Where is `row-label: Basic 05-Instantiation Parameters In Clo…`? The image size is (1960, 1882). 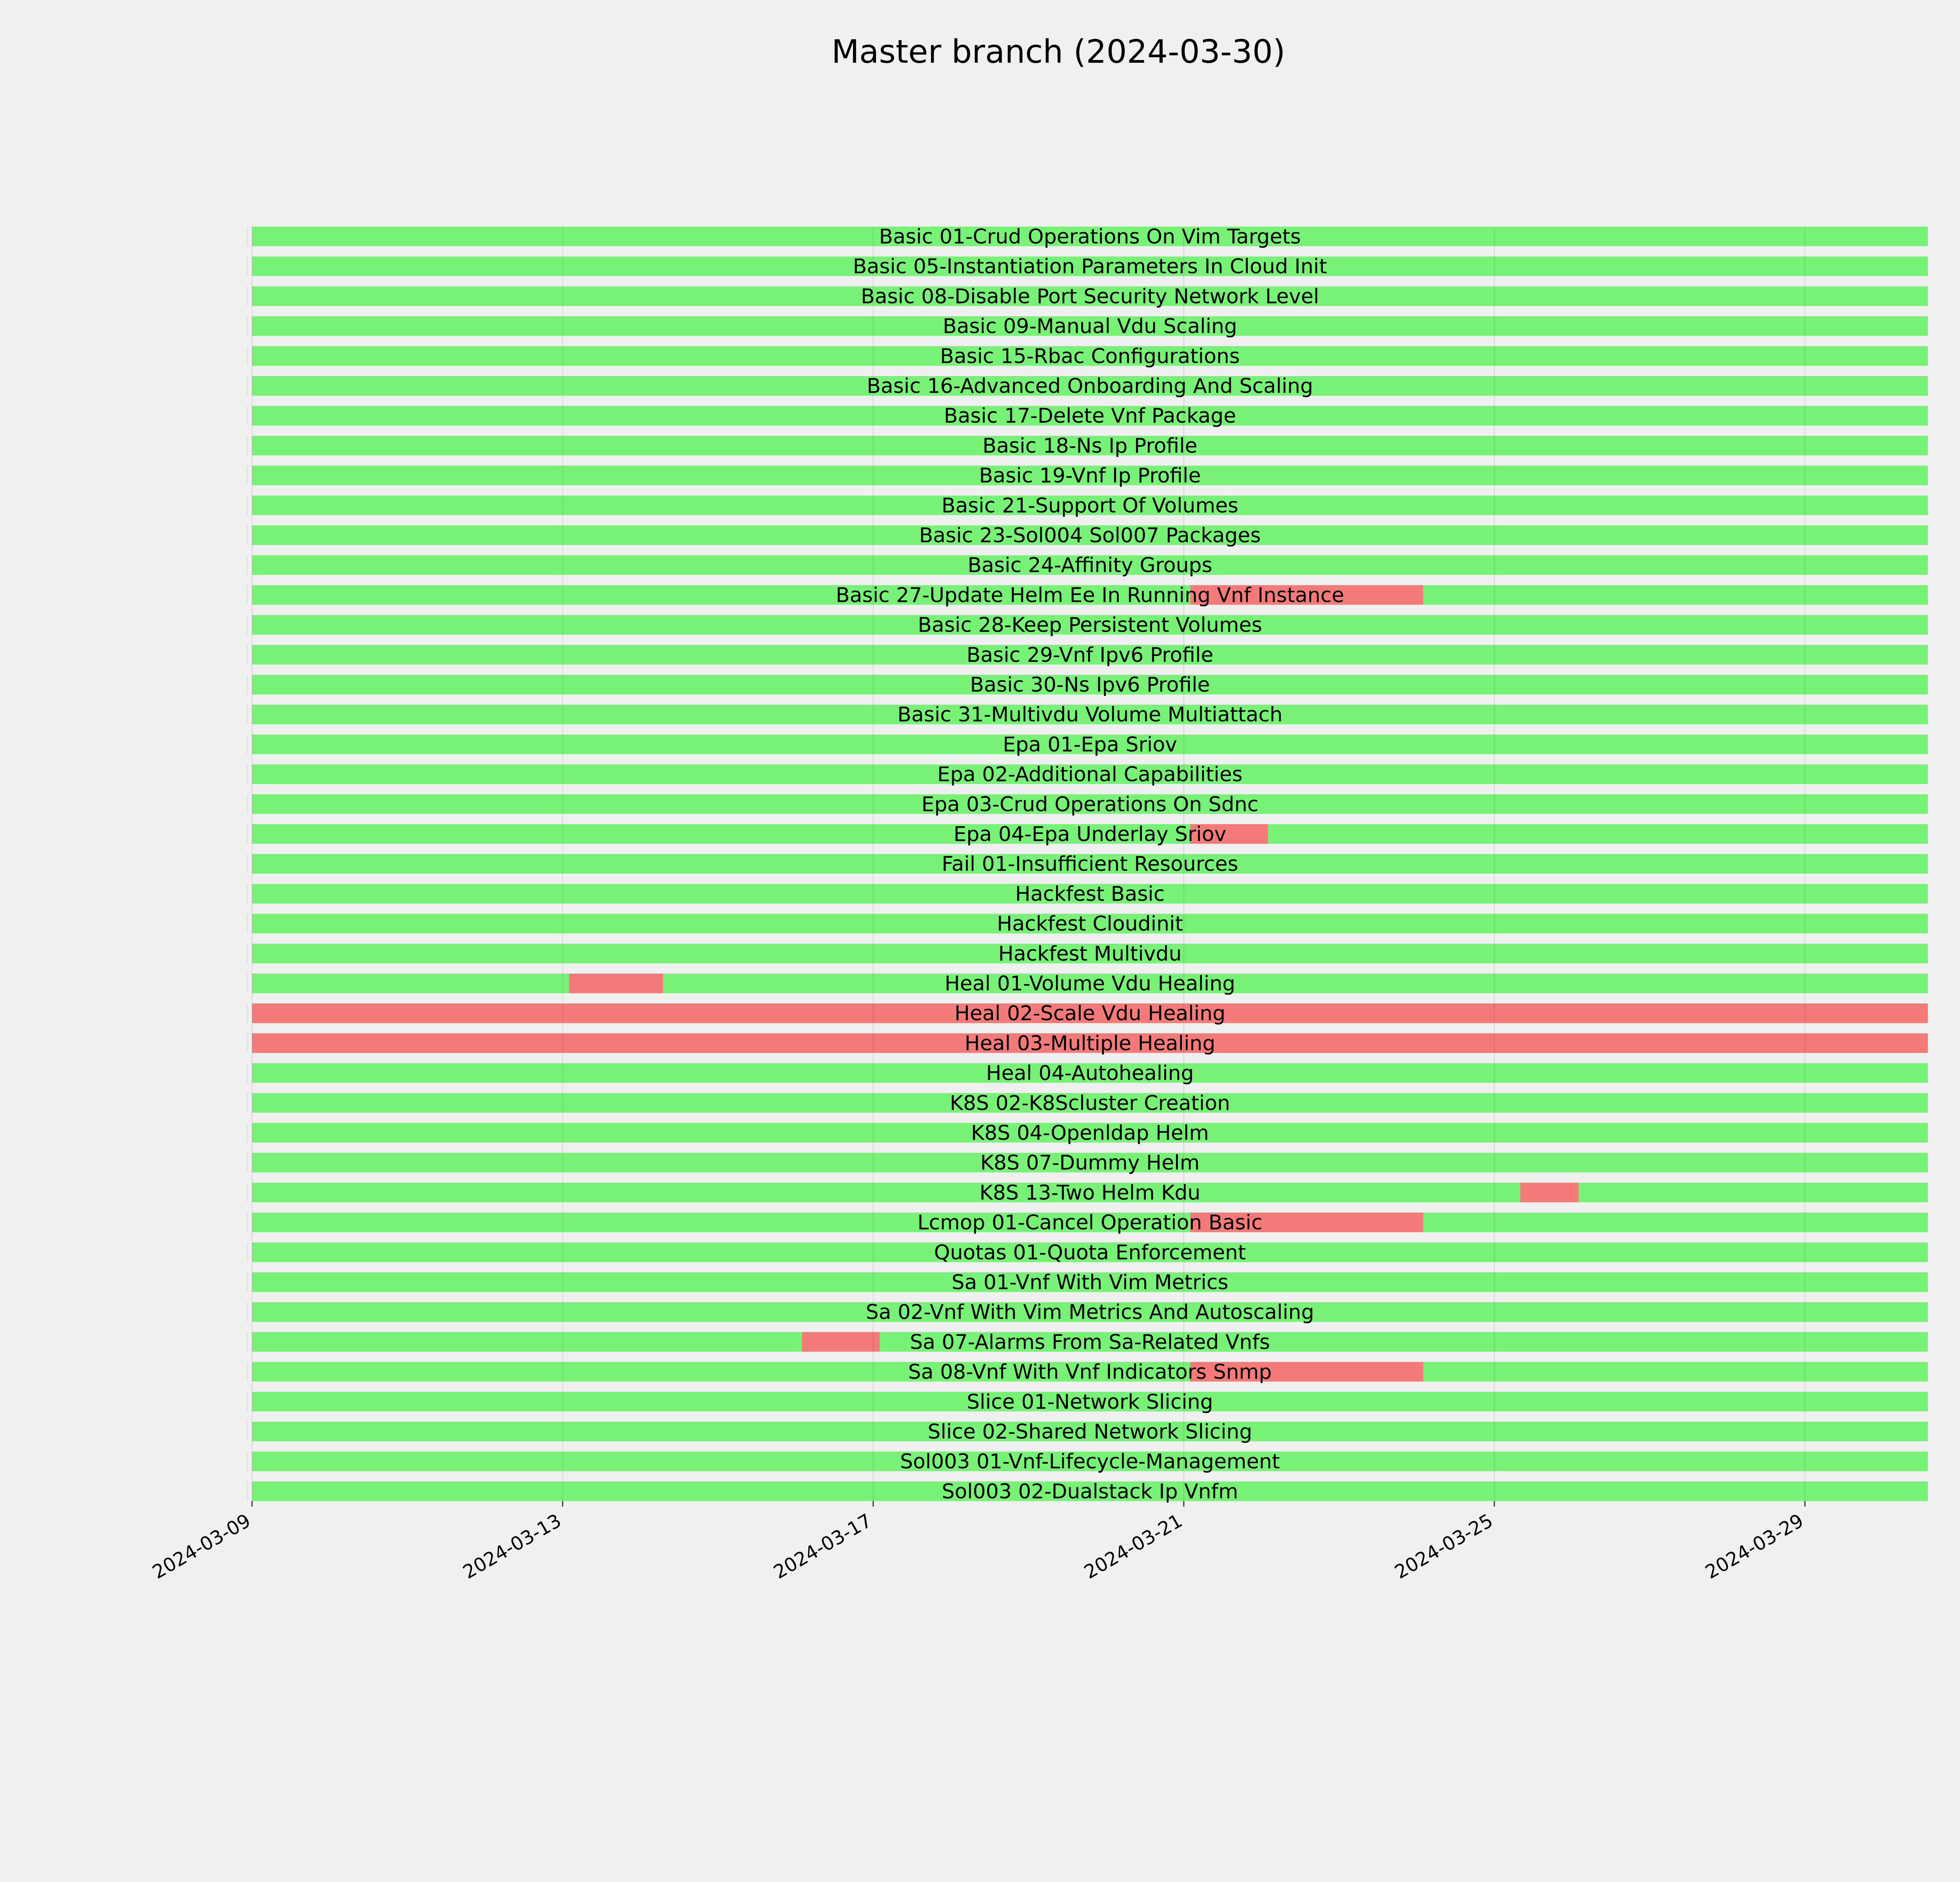
row-label: Basic 05-Instantiation Parameters In Clo… is located at coordinates (1090, 266).